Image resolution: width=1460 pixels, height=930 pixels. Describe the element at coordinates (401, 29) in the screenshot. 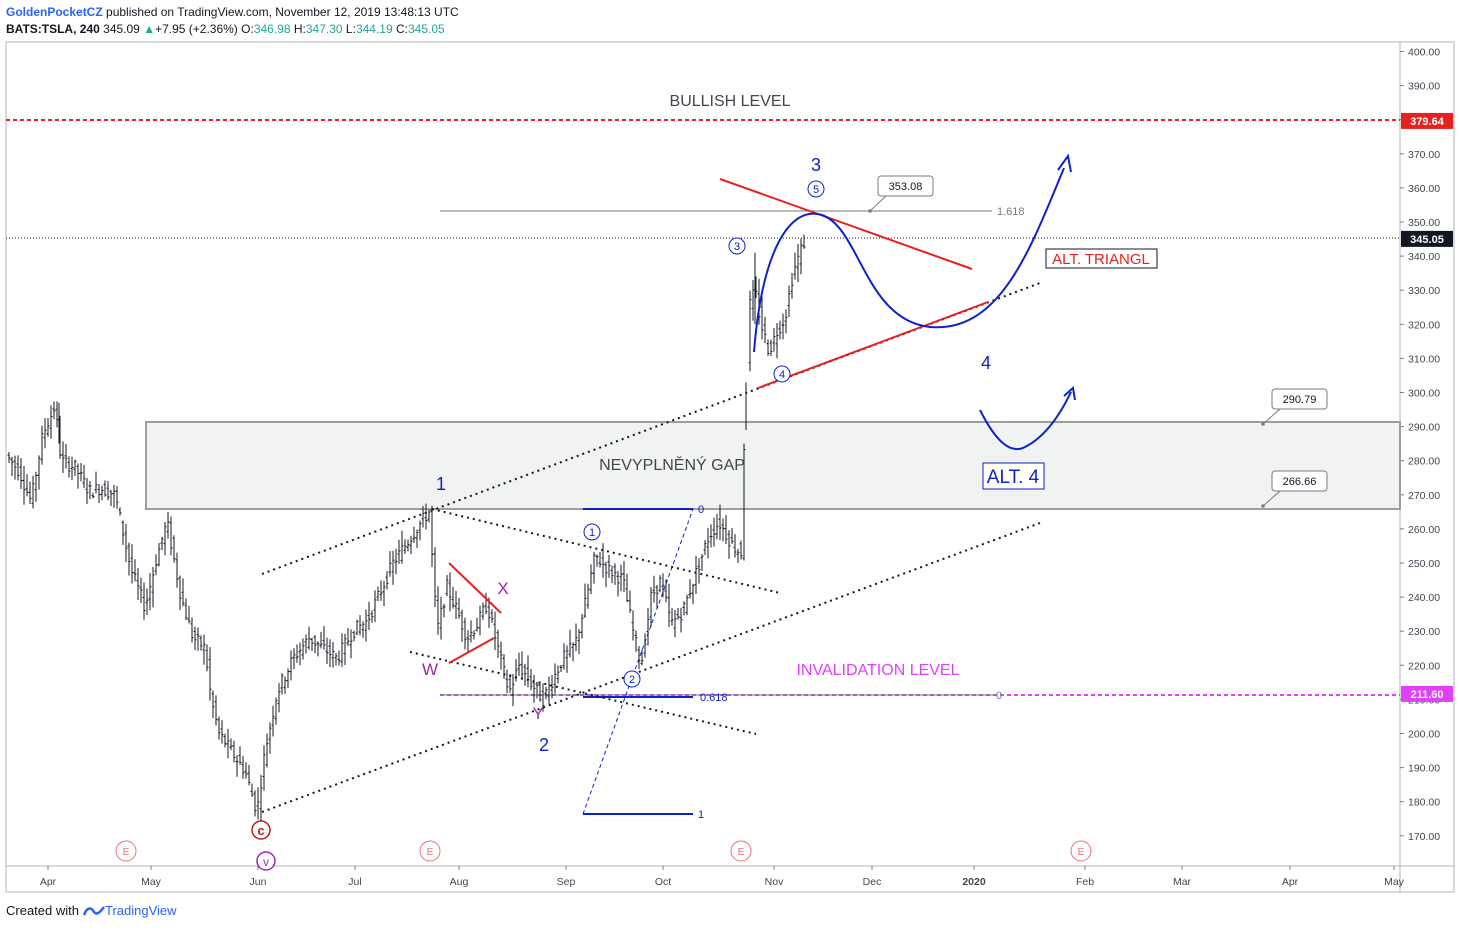

I see `close-label: C:` at that location.